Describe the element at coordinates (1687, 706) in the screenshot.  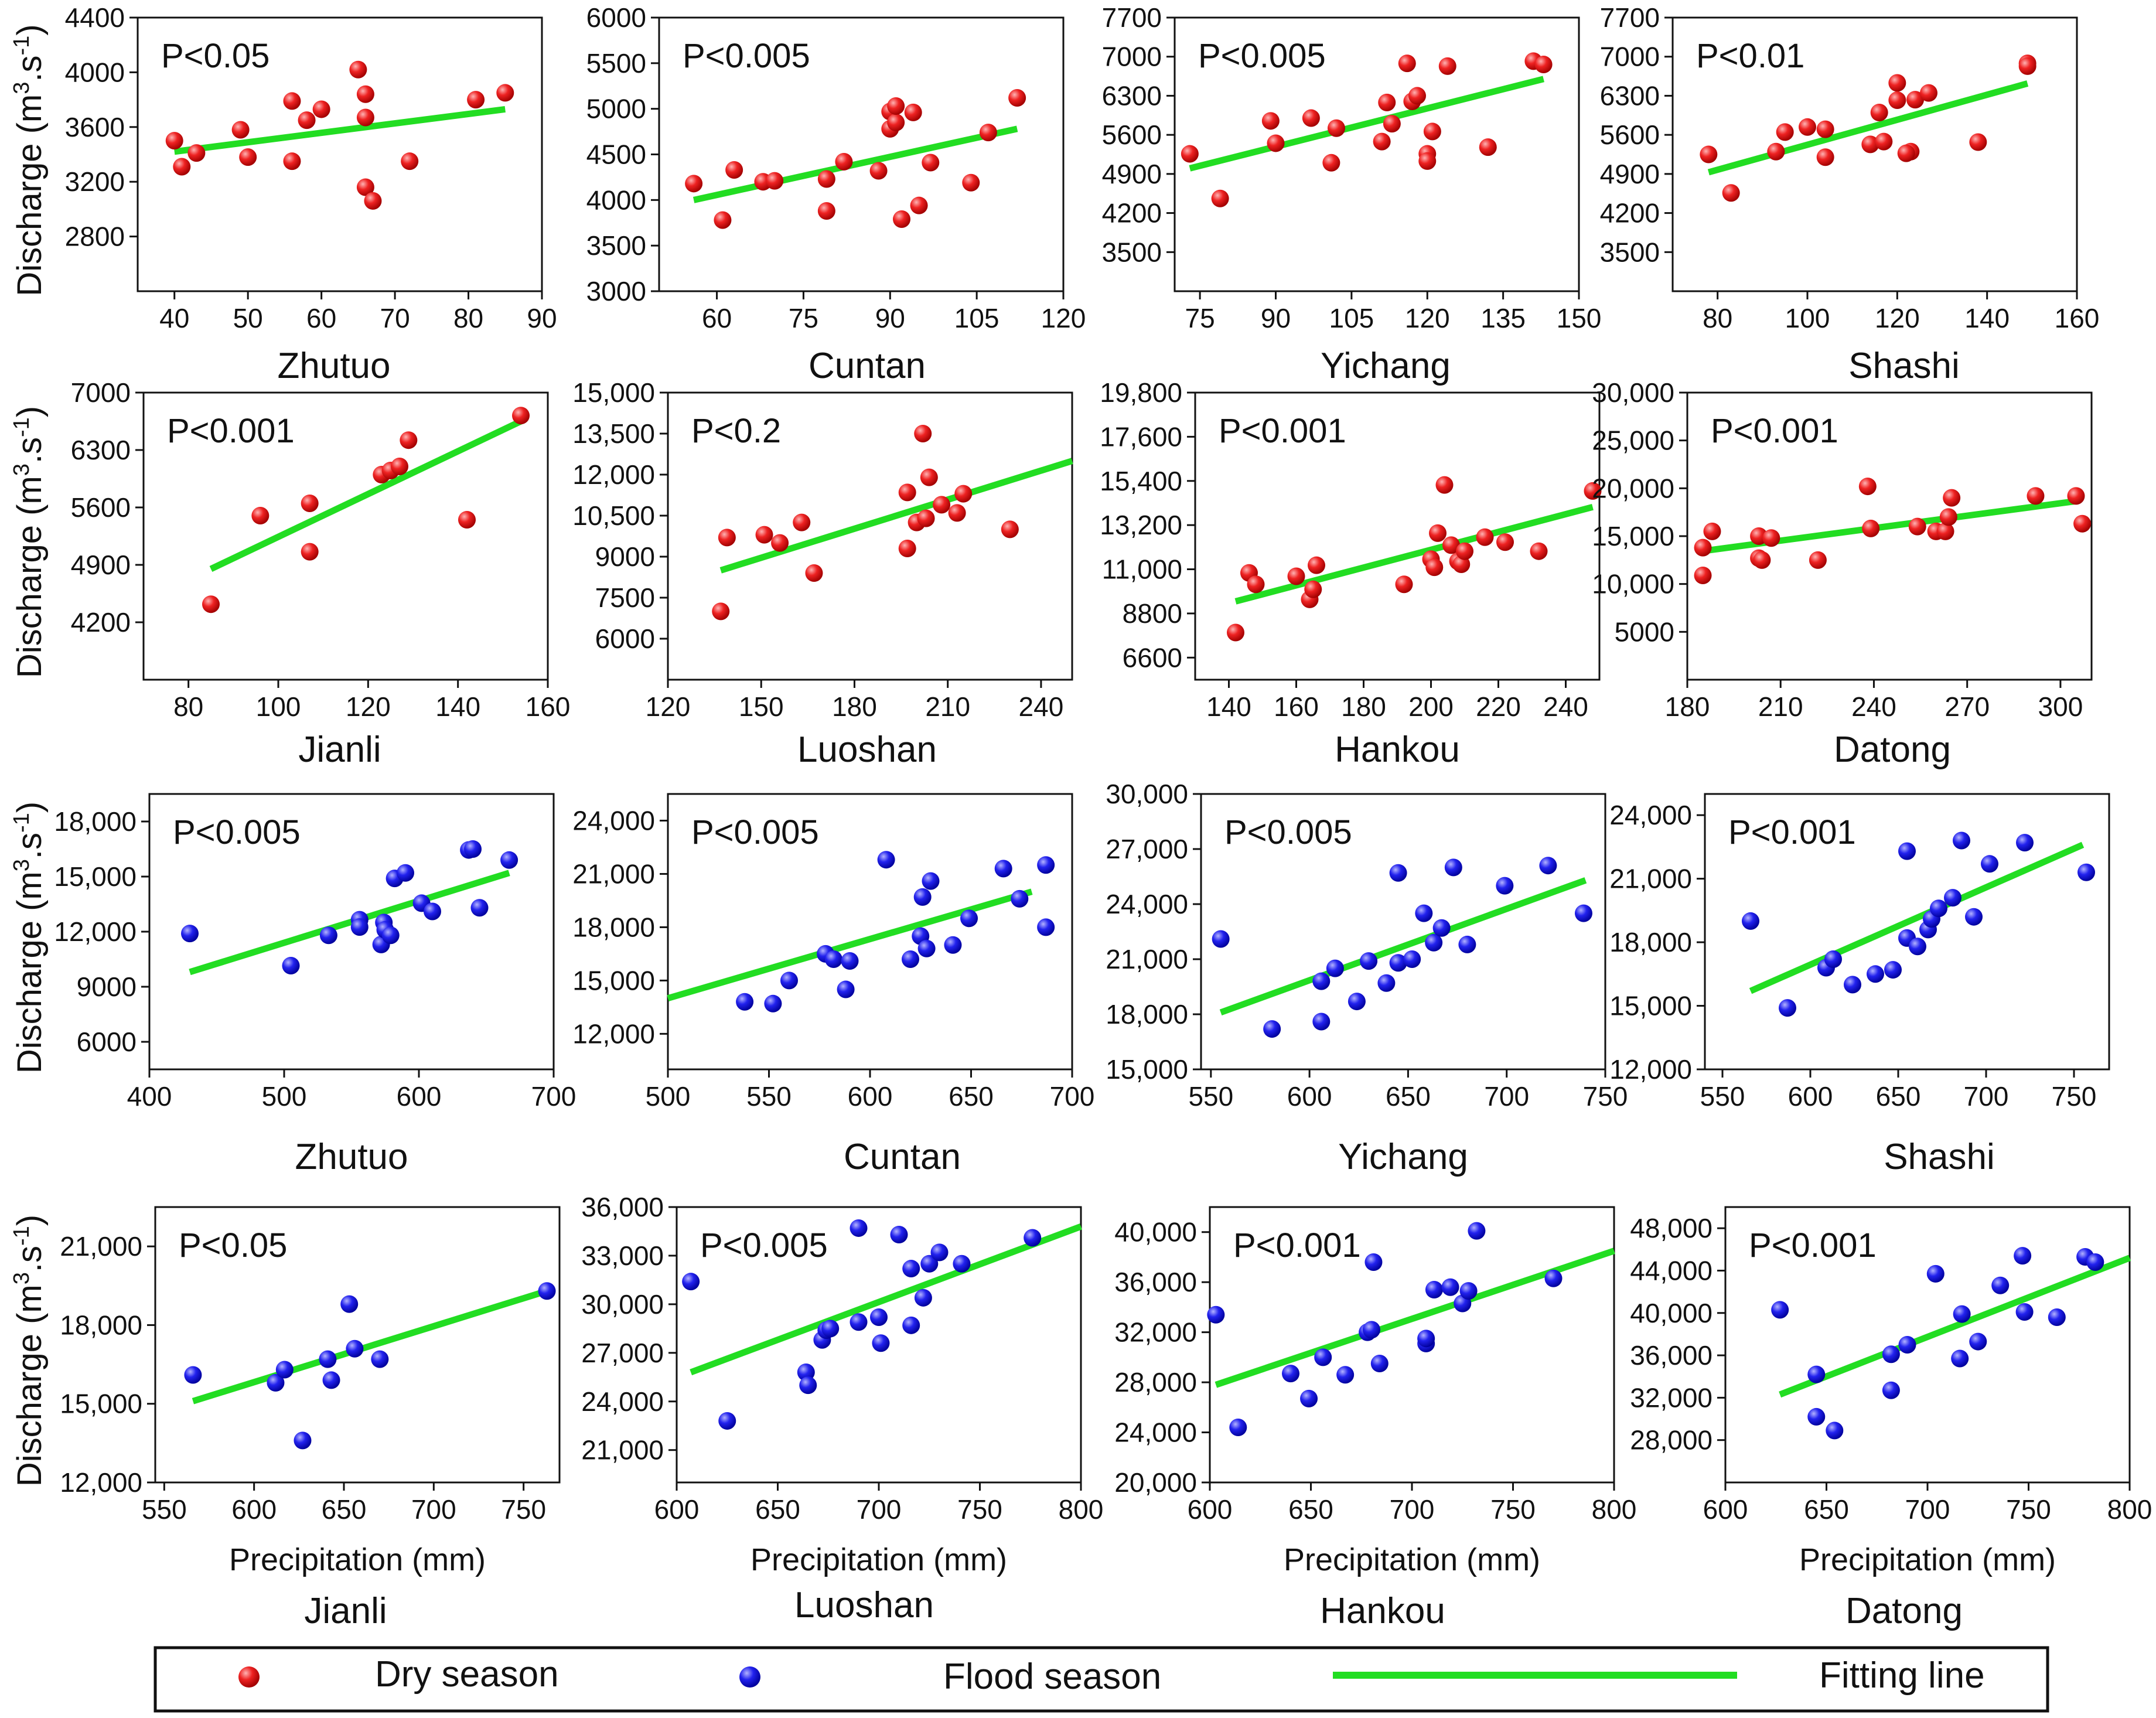
I see `x-tick-label: 180` at that location.